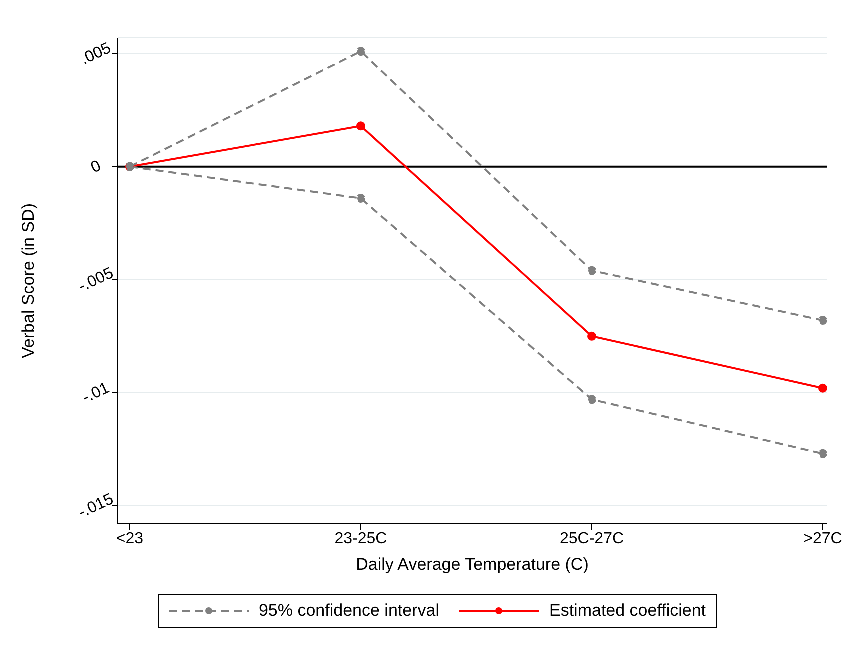 The height and width of the screenshot is (645, 860). Describe the element at coordinates (472, 564) in the screenshot. I see `x-axis-title: Daily Average Temperature (C)` at that location.